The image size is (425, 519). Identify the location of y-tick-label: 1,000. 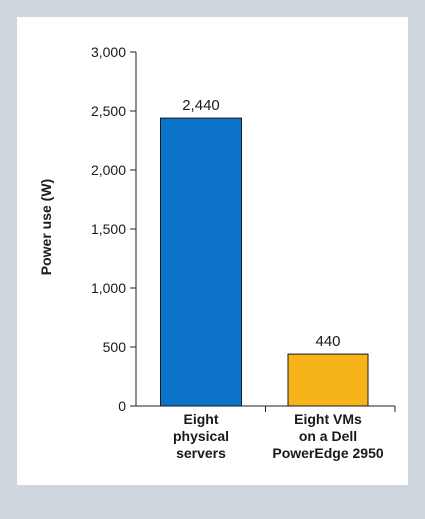
(108, 288).